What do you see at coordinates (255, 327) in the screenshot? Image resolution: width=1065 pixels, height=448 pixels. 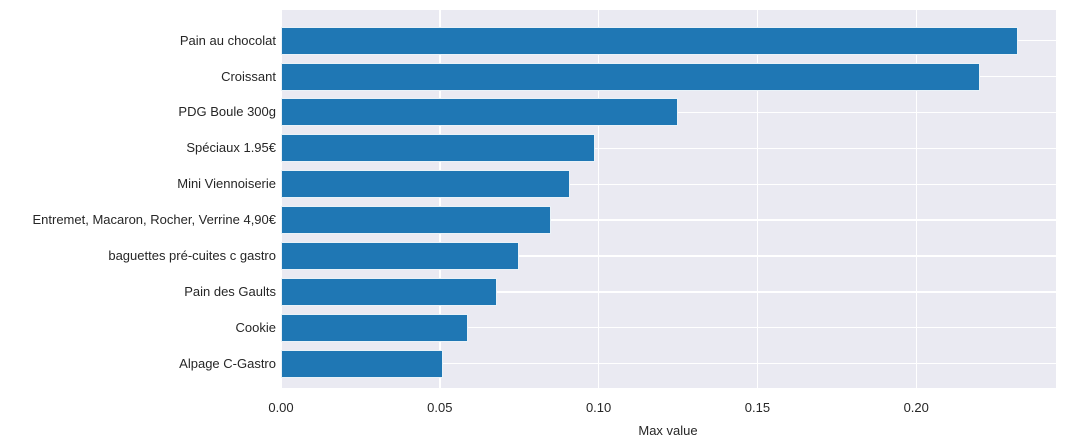 I see `category-label: Cookie` at bounding box center [255, 327].